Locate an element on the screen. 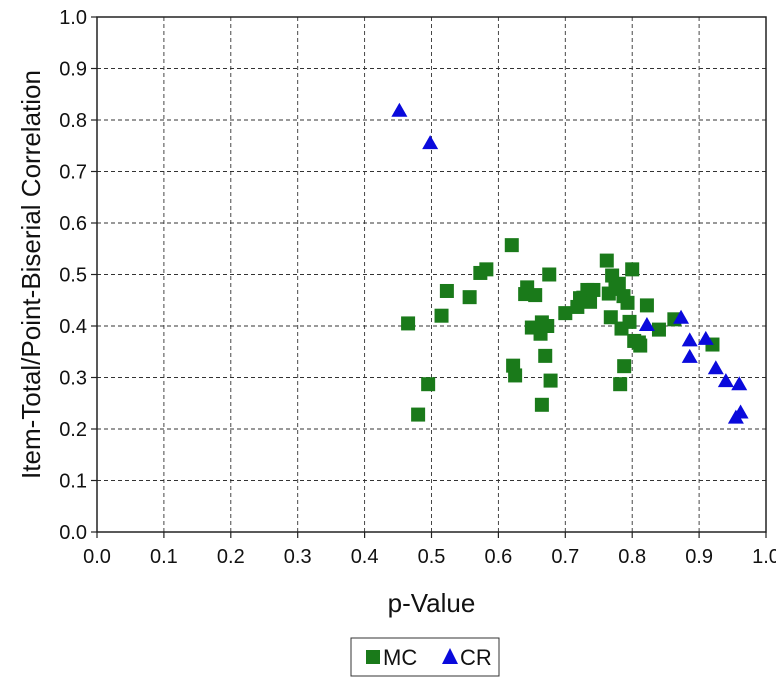  y-tick-label: 0.1 is located at coordinates (73, 482).